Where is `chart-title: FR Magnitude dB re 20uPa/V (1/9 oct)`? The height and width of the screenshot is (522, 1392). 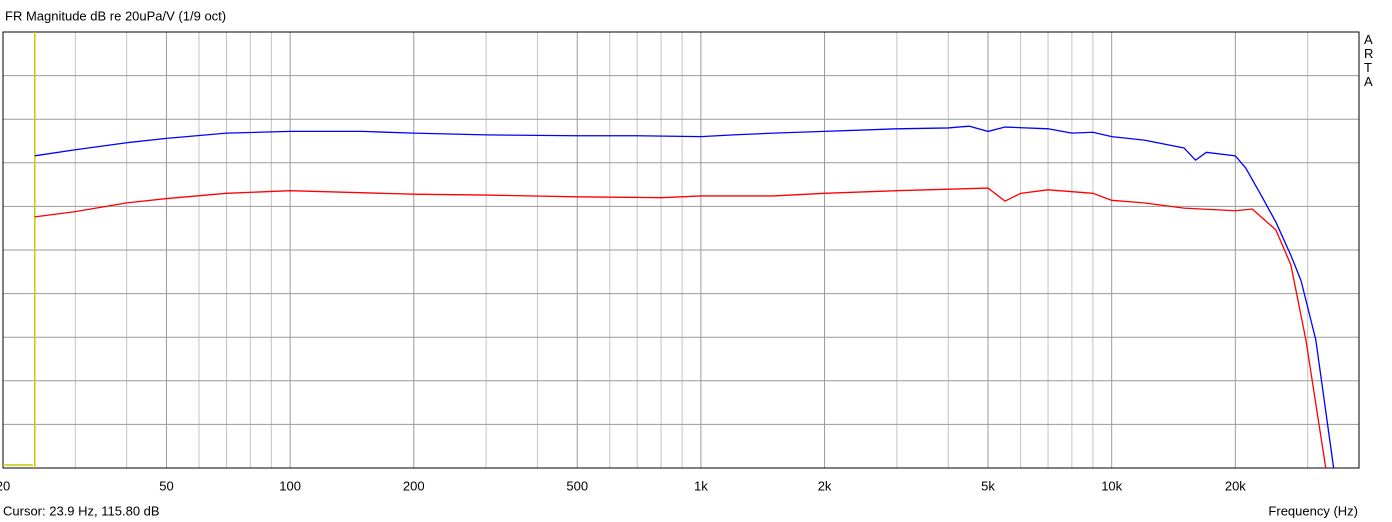
chart-title: FR Magnitude dB re 20uPa/V (1/9 oct) is located at coordinates (115, 15).